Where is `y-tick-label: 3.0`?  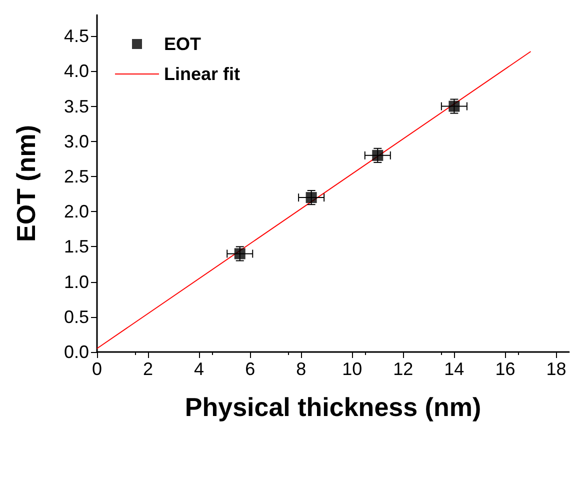
y-tick-label: 3.0 is located at coordinates (76, 141).